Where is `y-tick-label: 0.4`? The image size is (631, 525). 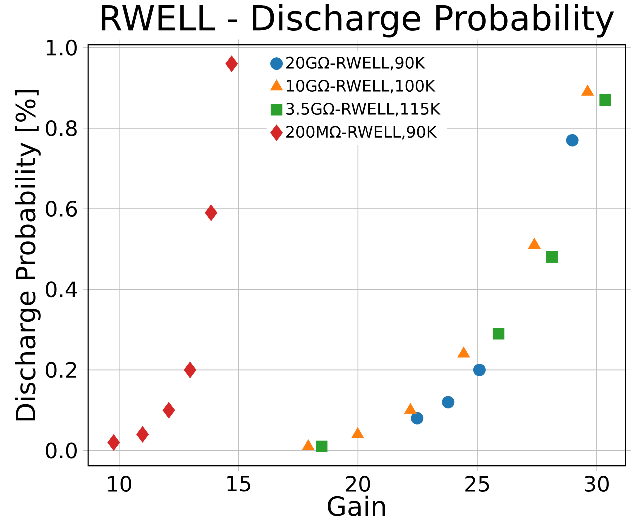 y-tick-label: 0.4 is located at coordinates (62, 290).